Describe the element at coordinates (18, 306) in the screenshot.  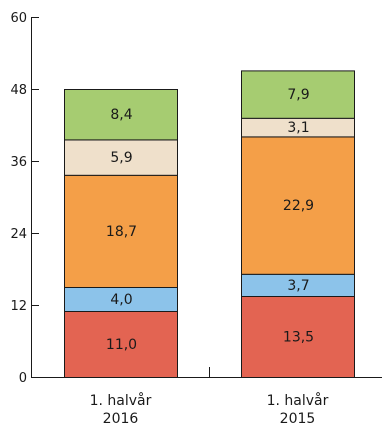
I see `y-tick-label: 12` at that location.